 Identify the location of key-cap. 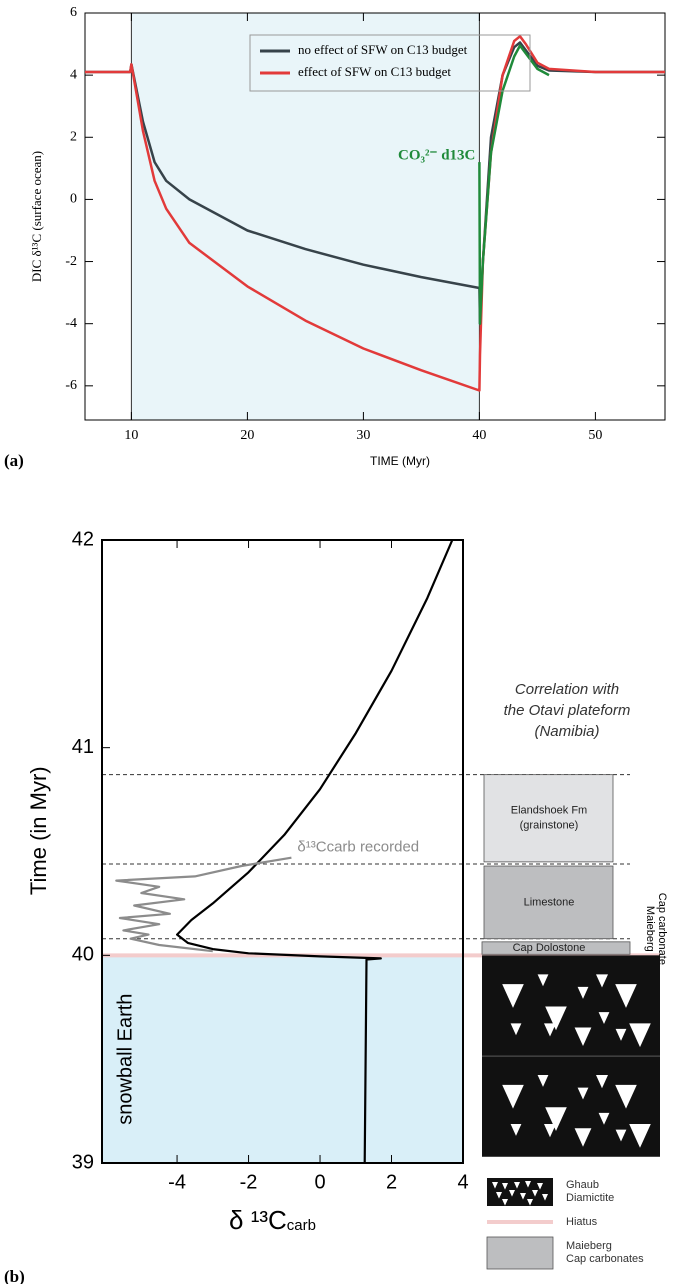
(520, 1253).